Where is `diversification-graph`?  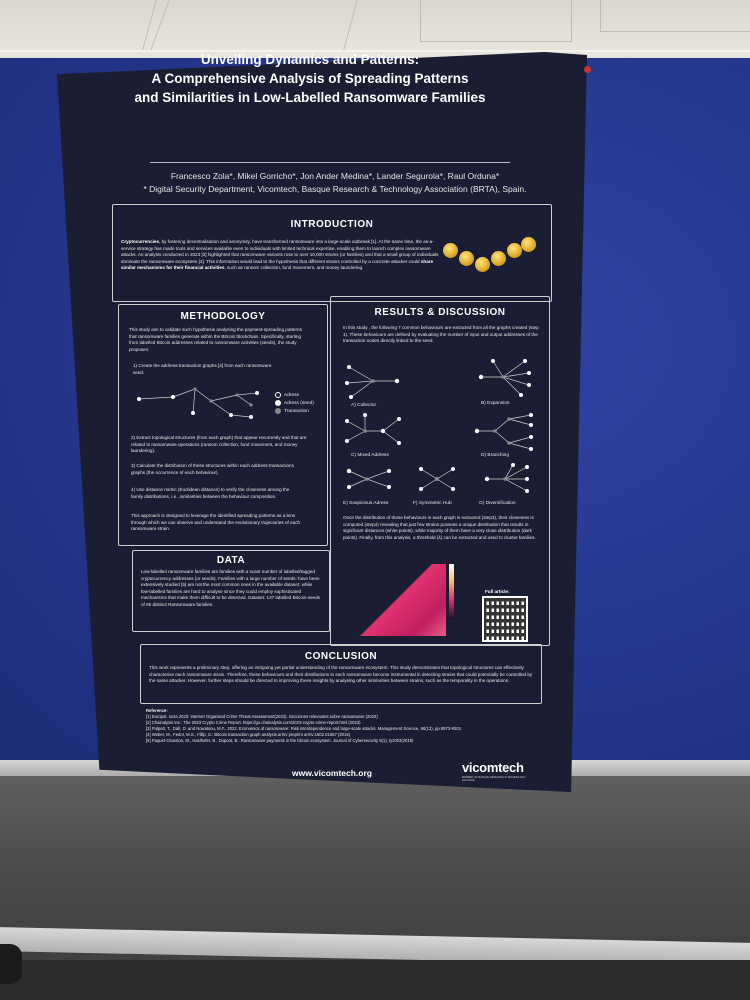
diversification-graph is located at coordinates (506, 478).